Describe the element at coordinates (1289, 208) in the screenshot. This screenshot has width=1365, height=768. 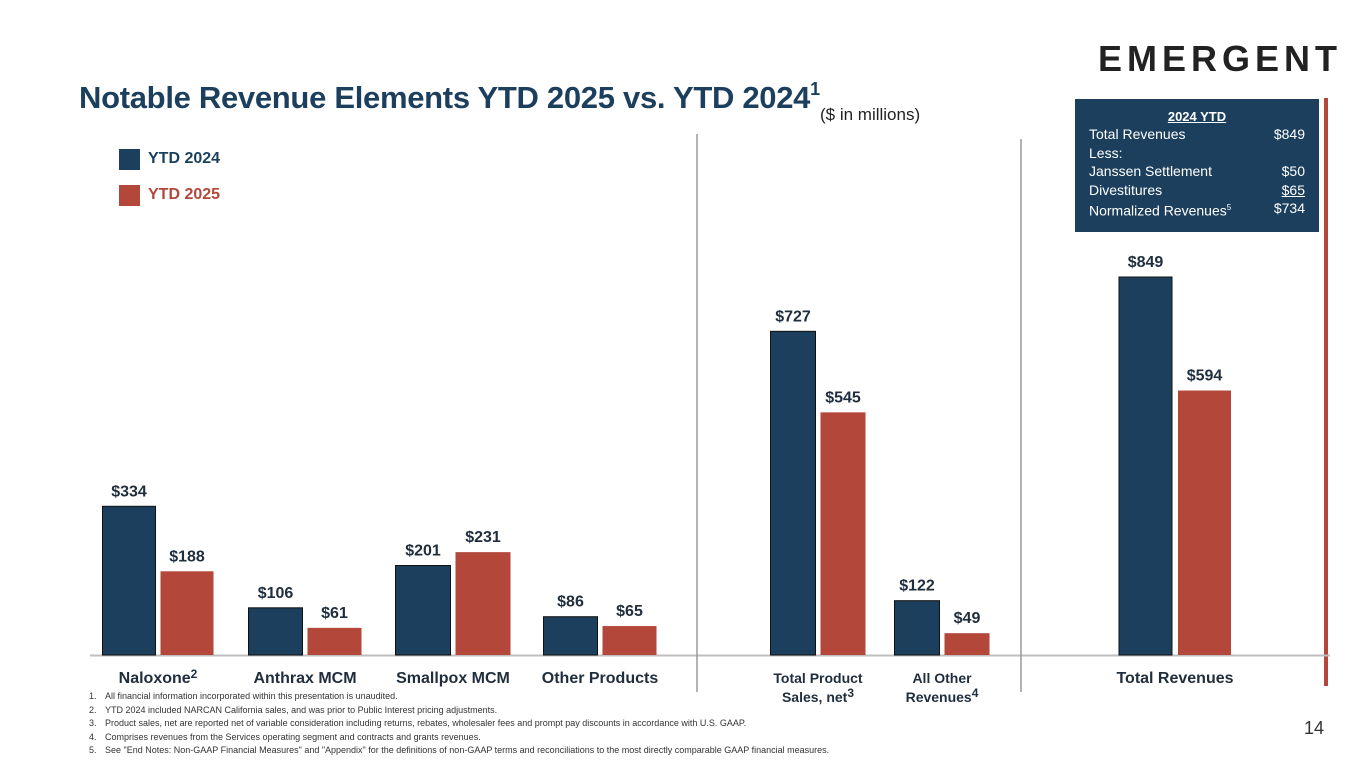
I see `ytd-row-value: $734` at that location.